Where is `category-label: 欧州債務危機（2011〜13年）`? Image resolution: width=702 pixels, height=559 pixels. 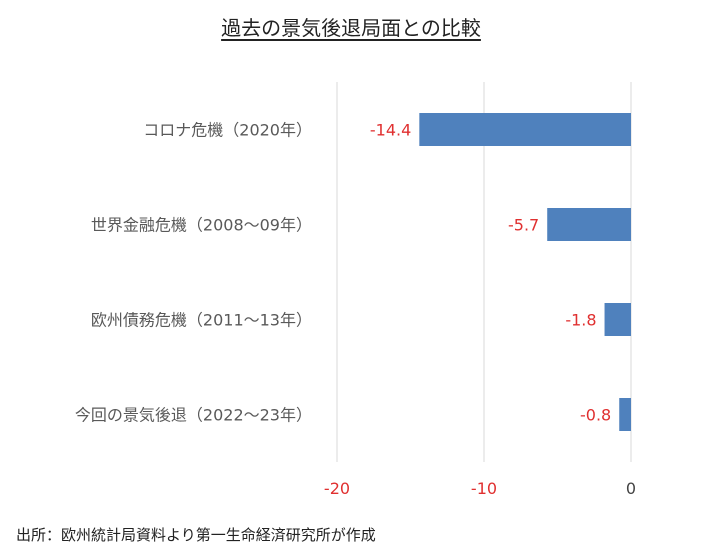
category-label: 欧州債務危機（2011〜13年） is located at coordinates (201, 320).